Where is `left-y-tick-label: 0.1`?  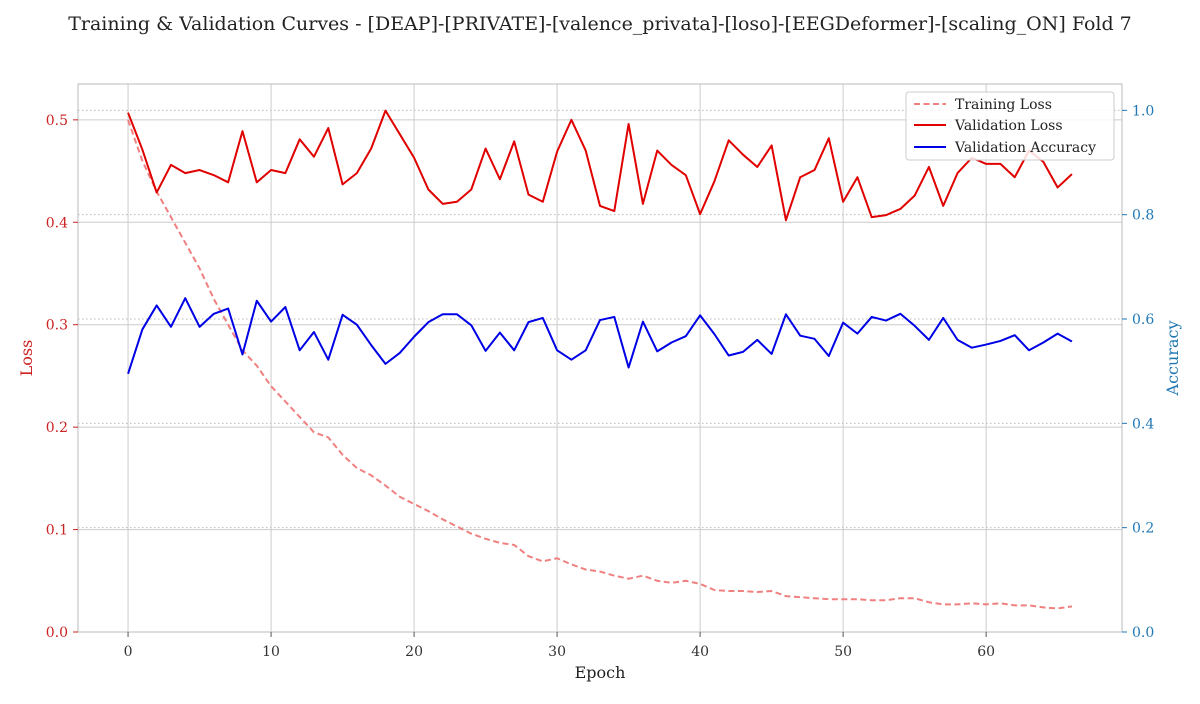
left-y-tick-label: 0.1 is located at coordinates (57, 531).